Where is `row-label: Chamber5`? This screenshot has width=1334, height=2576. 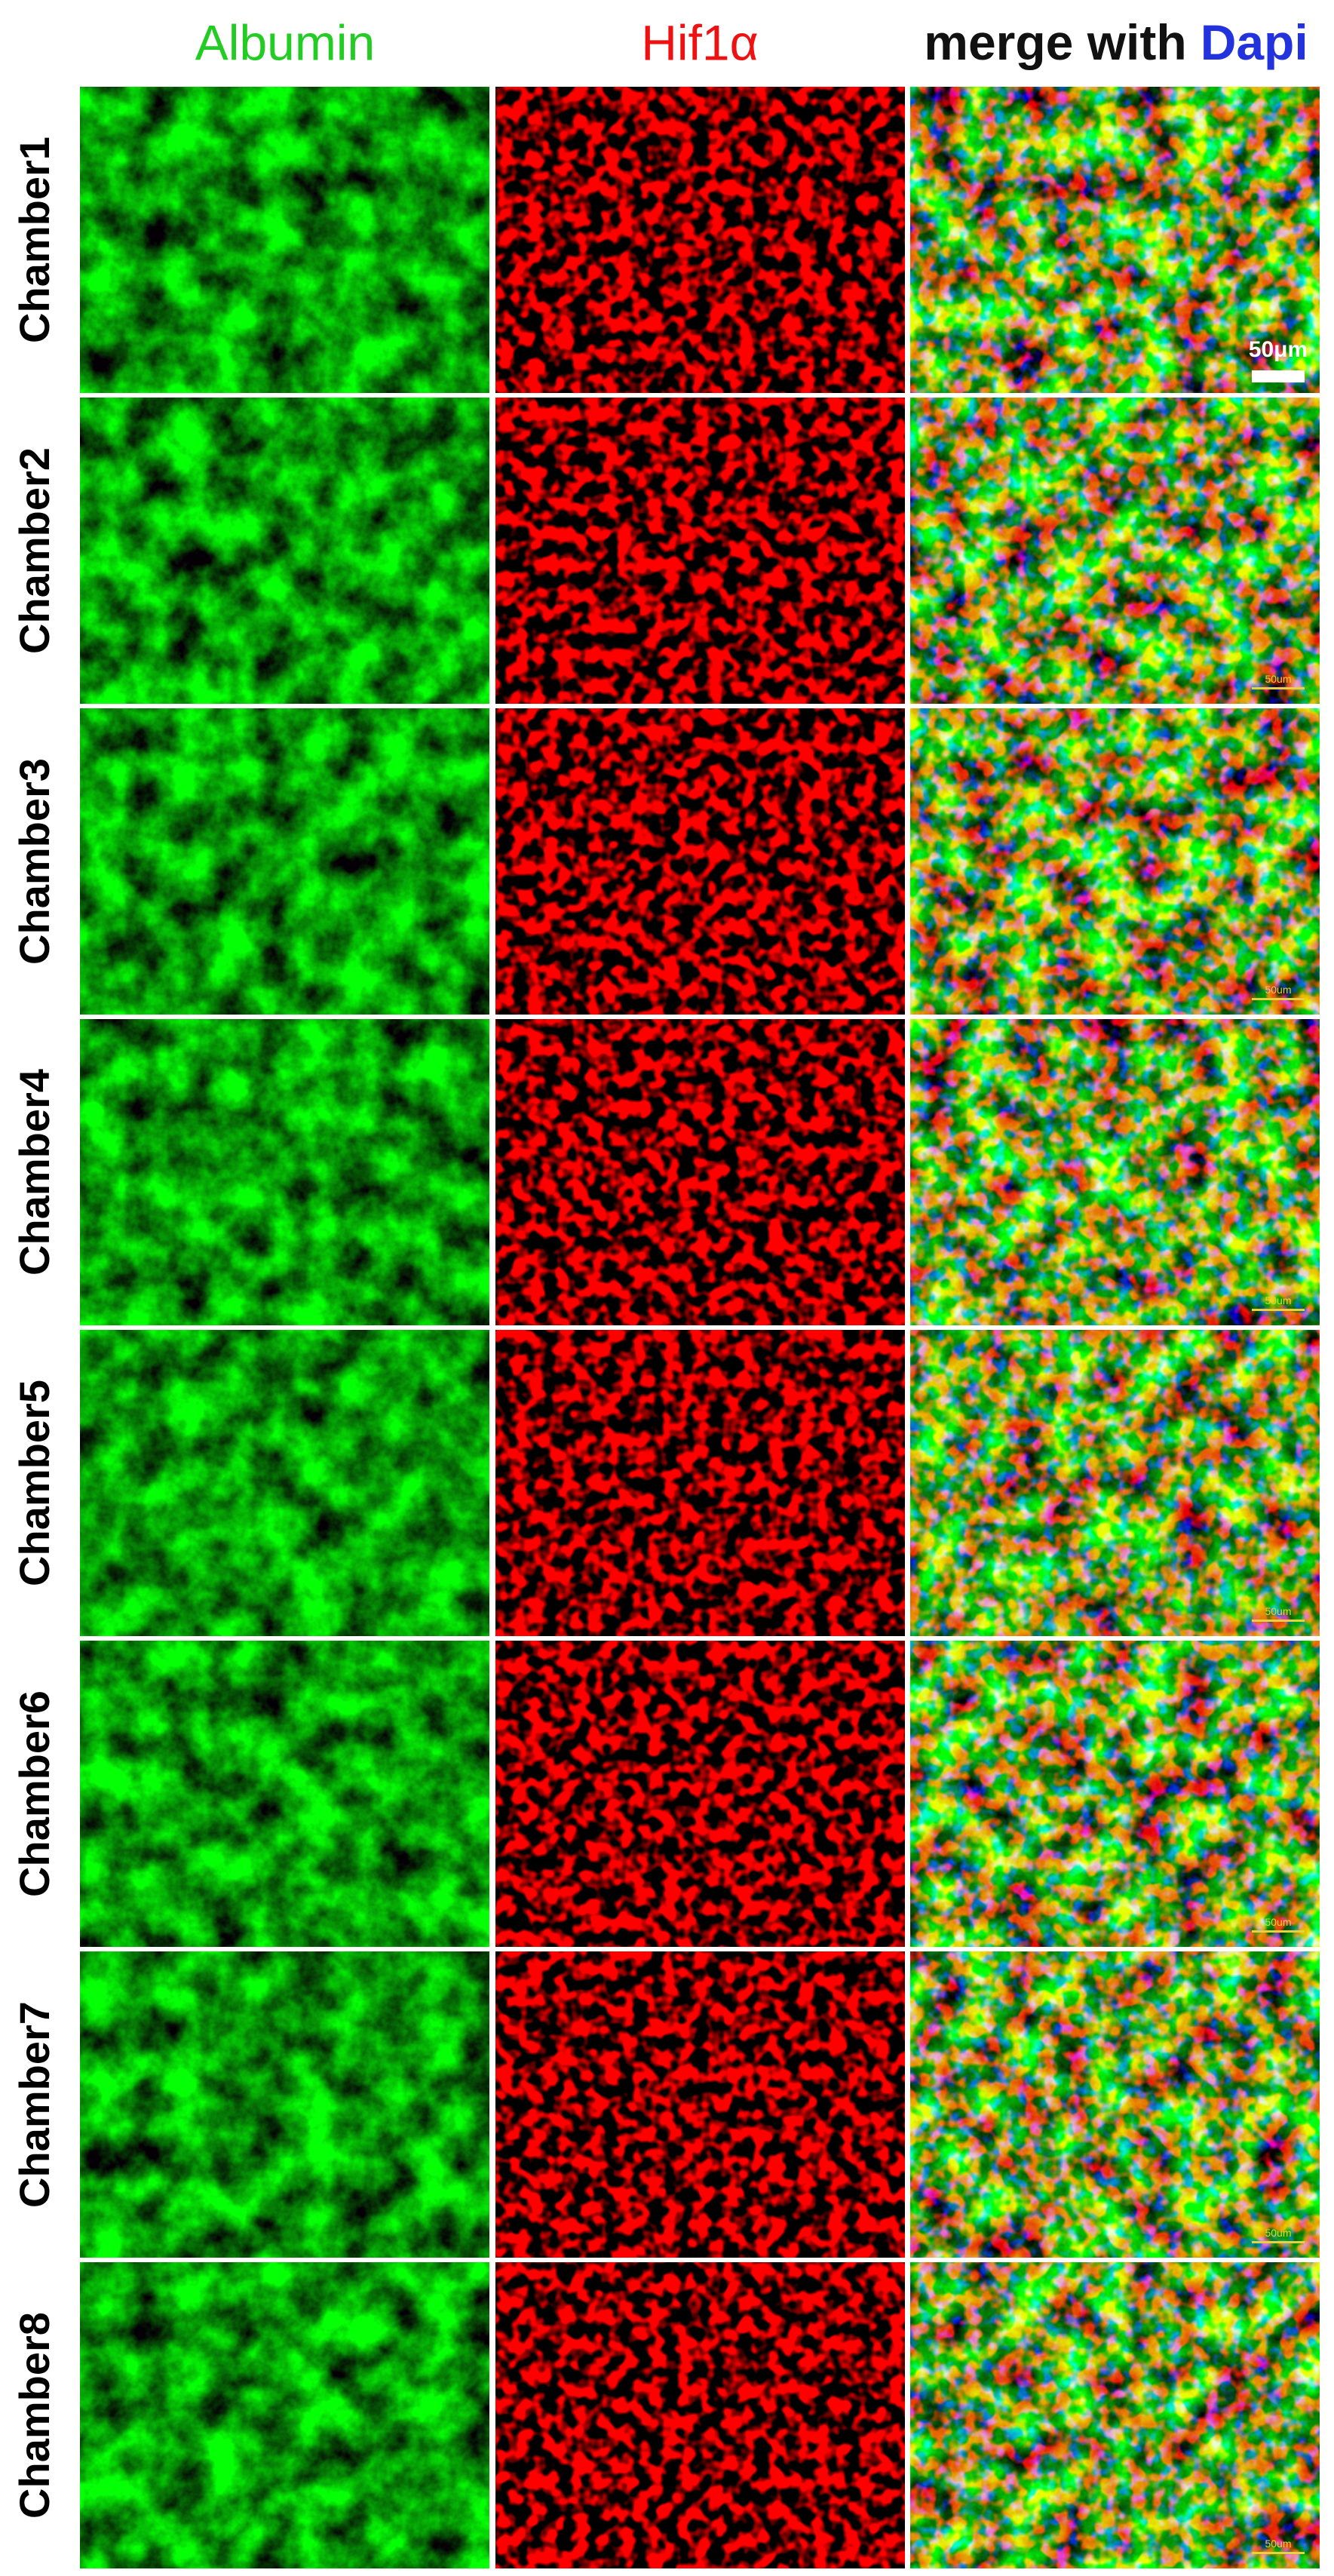 row-label: Chamber5 is located at coordinates (34, 1483).